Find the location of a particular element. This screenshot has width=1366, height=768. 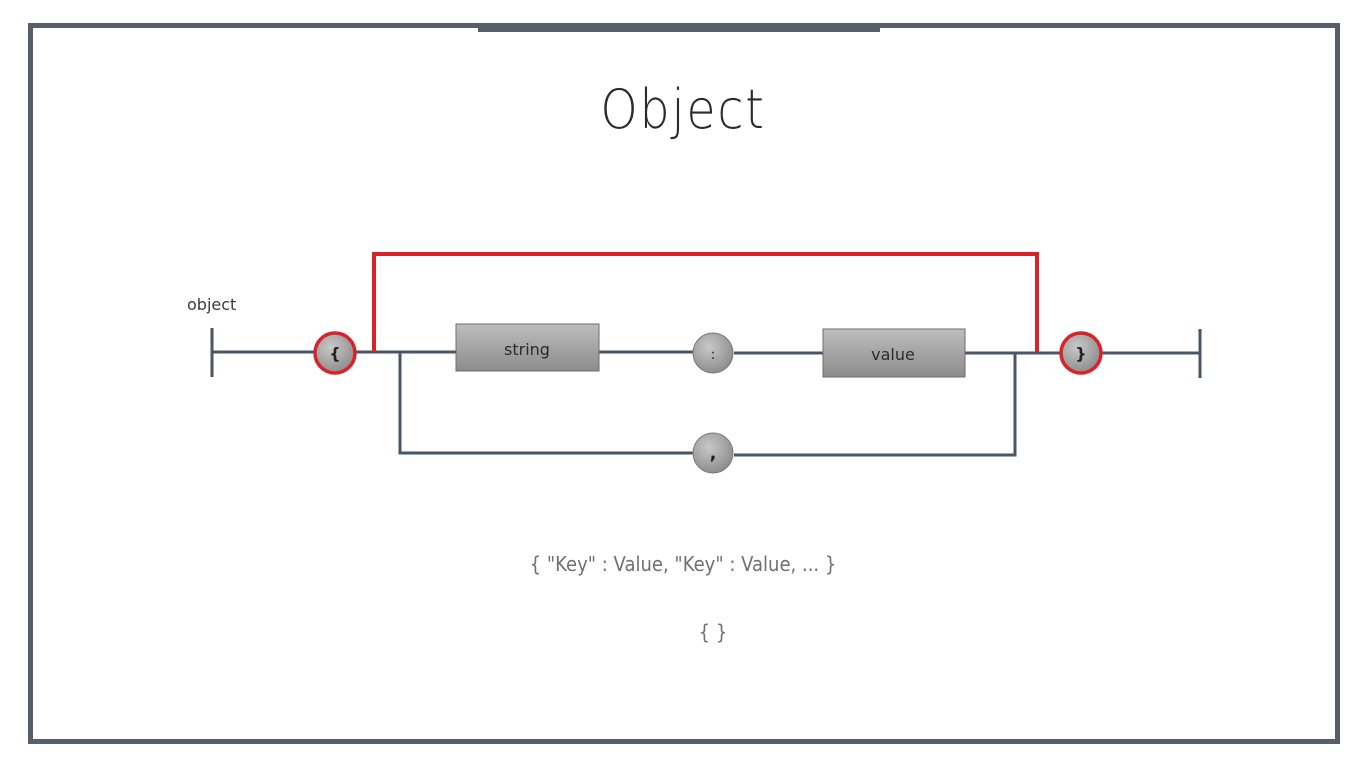

value-node: value is located at coordinates (894, 353).